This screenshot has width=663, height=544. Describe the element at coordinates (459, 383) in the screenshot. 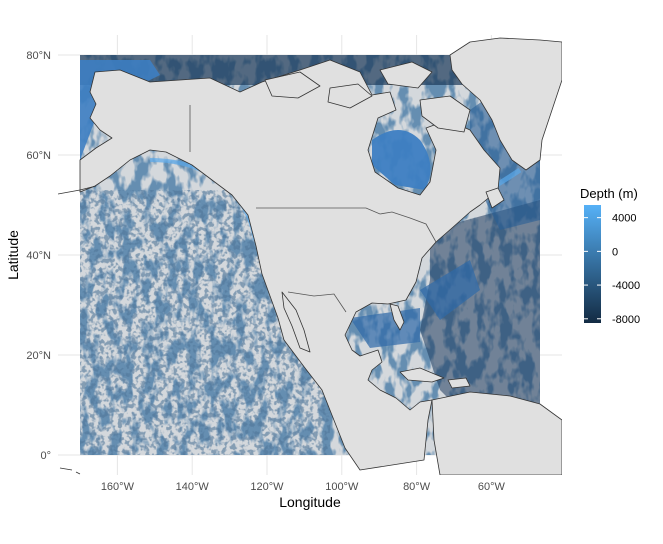

I see `hispaniola-island` at that location.